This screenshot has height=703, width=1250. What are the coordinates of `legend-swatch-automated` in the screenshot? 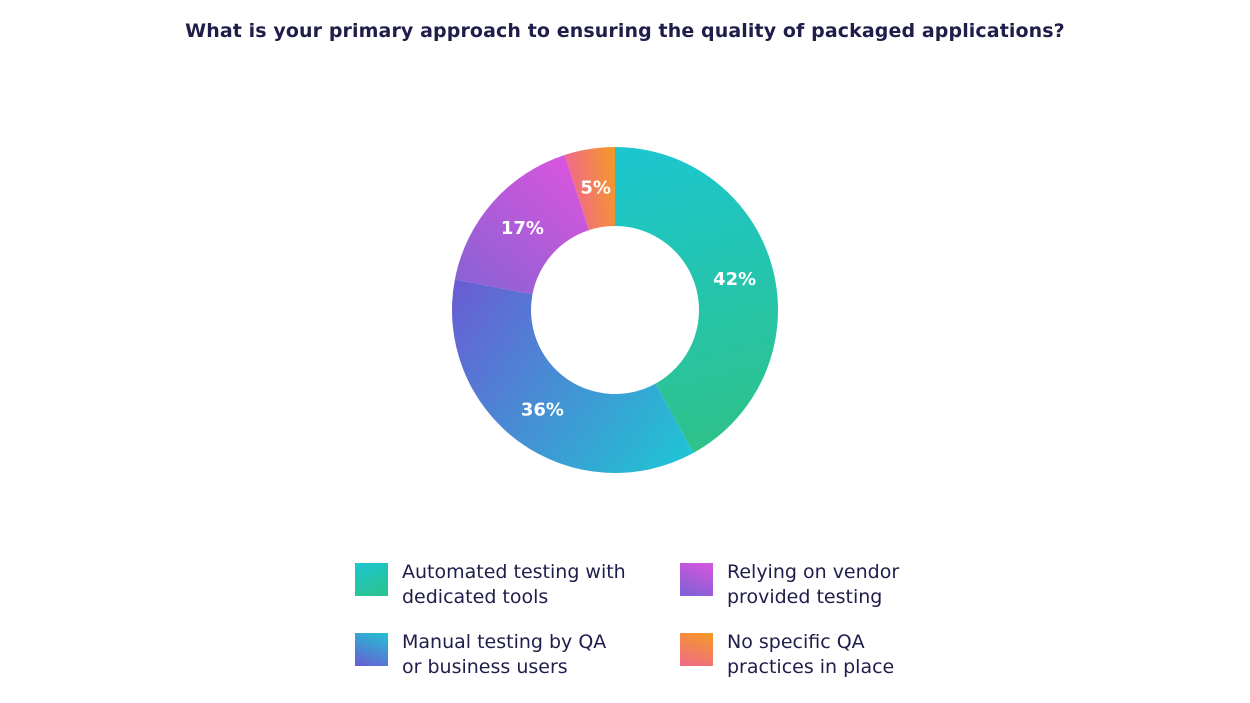 It's located at (371, 579).